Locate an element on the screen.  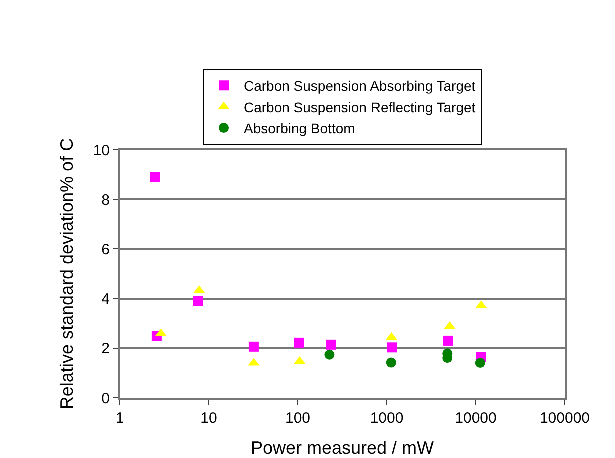
y-tick-label: 0 is located at coordinates (106, 399).